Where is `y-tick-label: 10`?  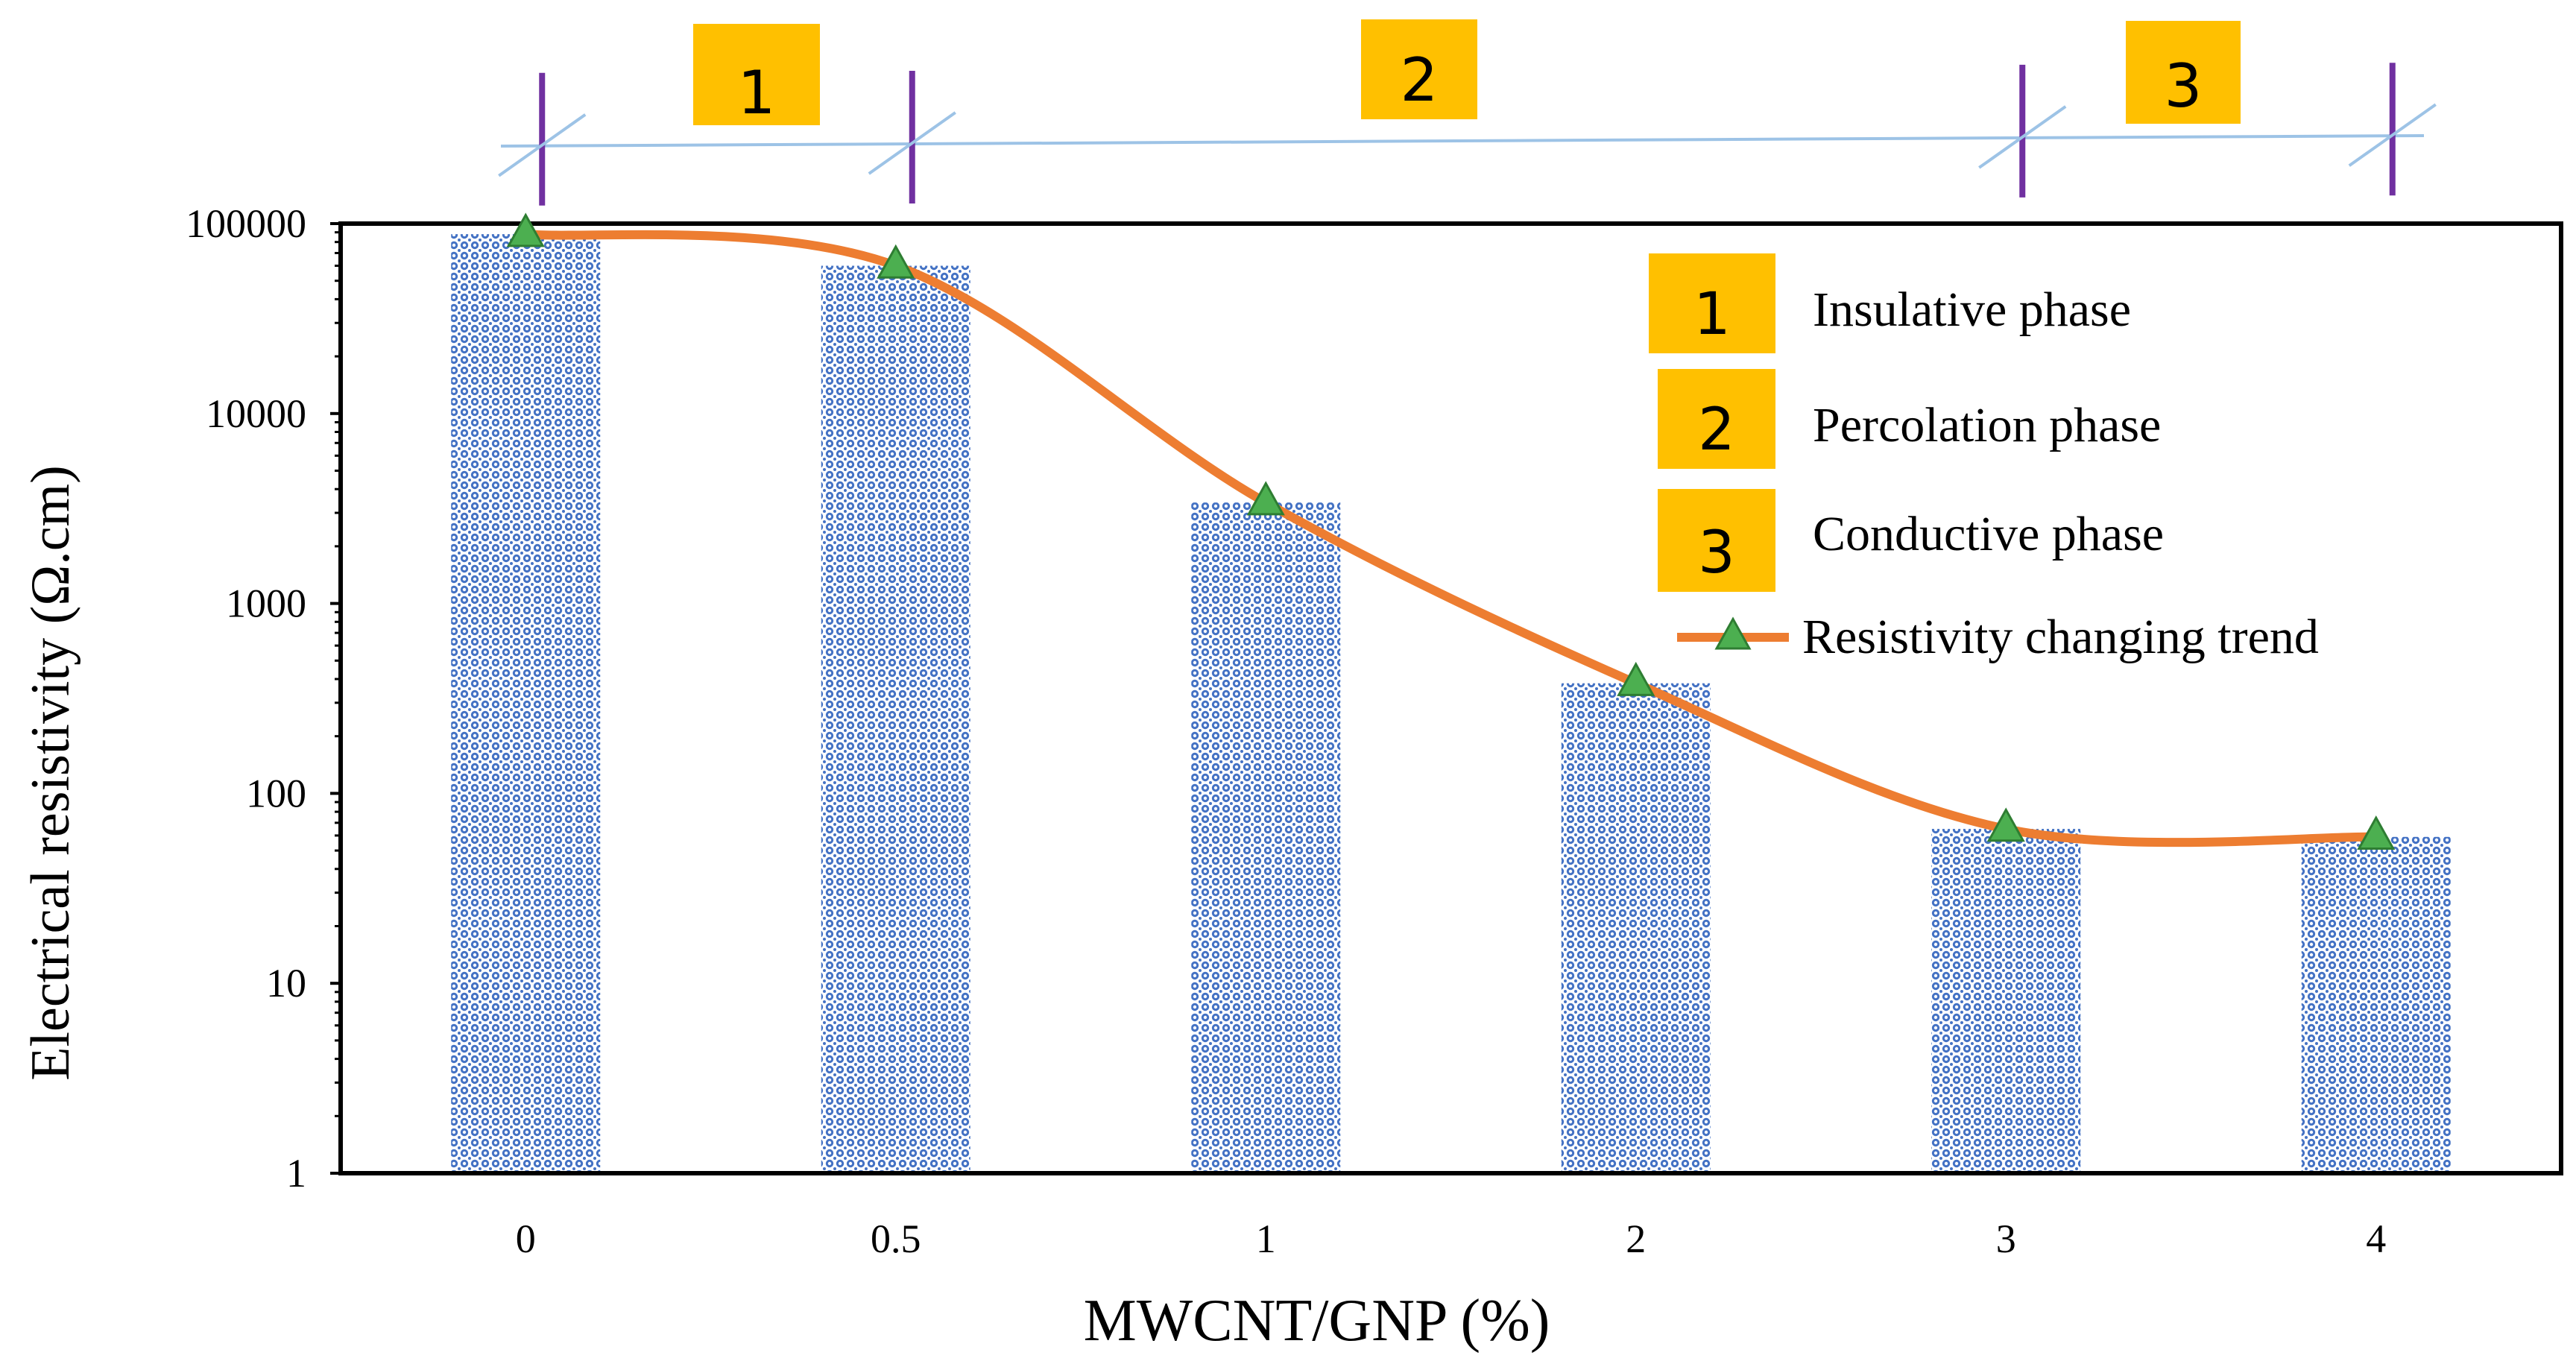
y-tick-label: 10 is located at coordinates (286, 983).